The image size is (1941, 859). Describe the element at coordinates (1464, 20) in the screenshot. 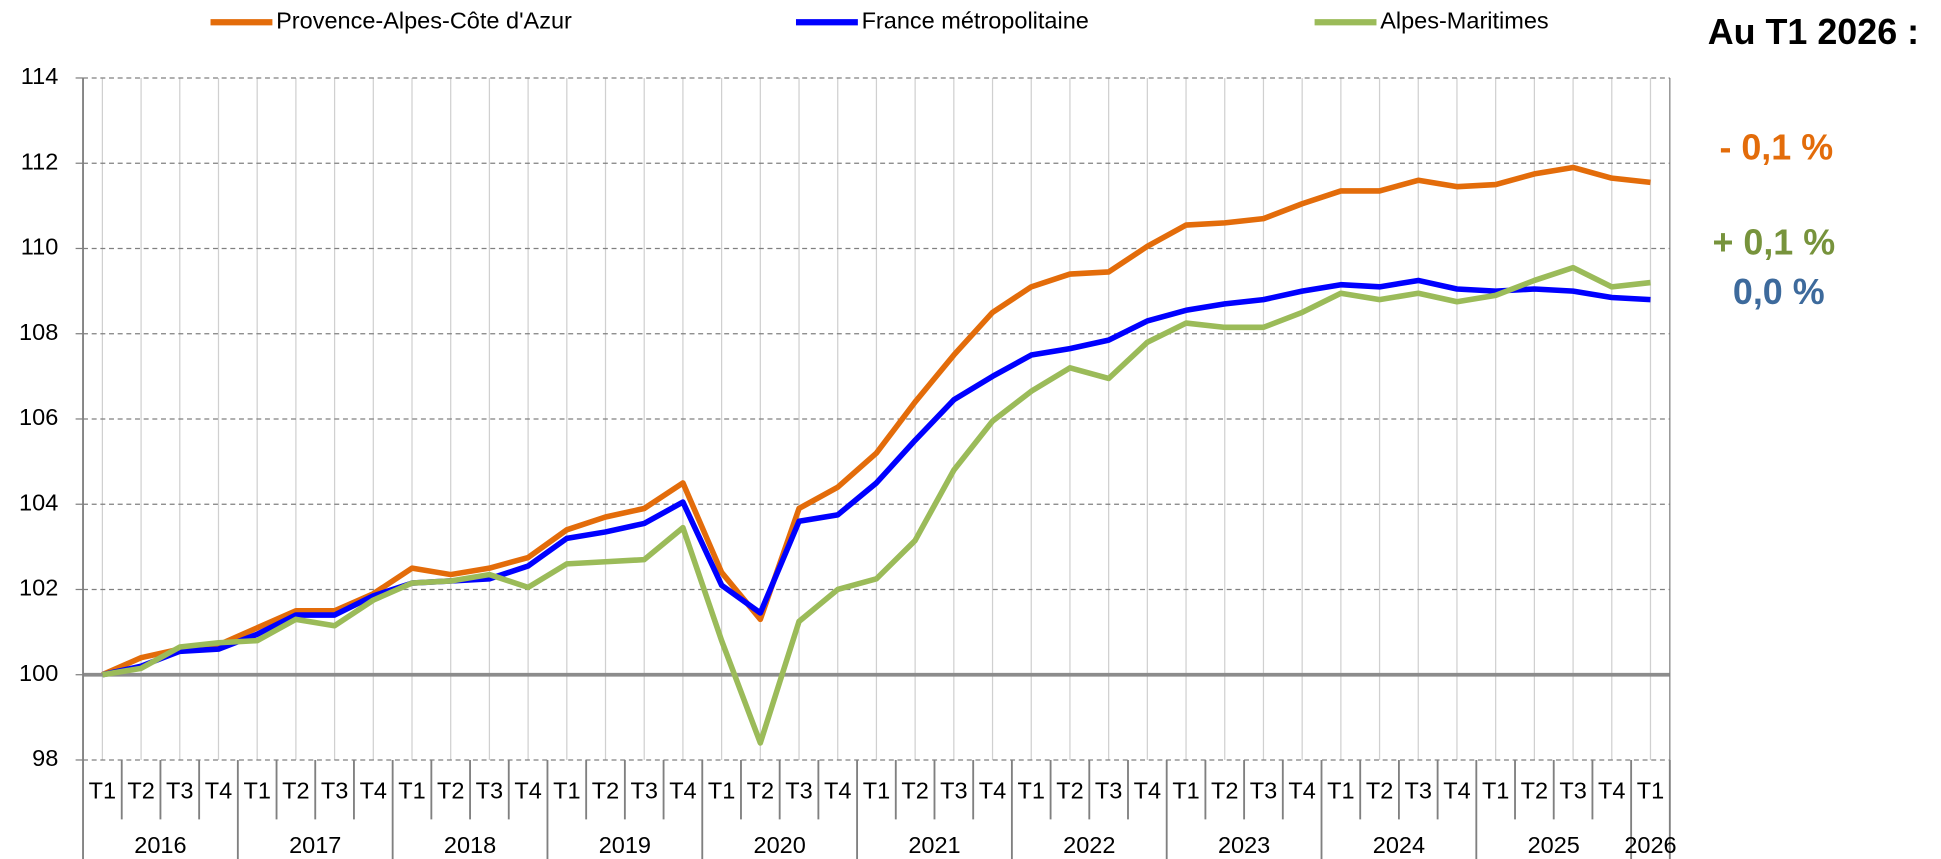

I see `legend-label: Alpes-Maritimes` at that location.